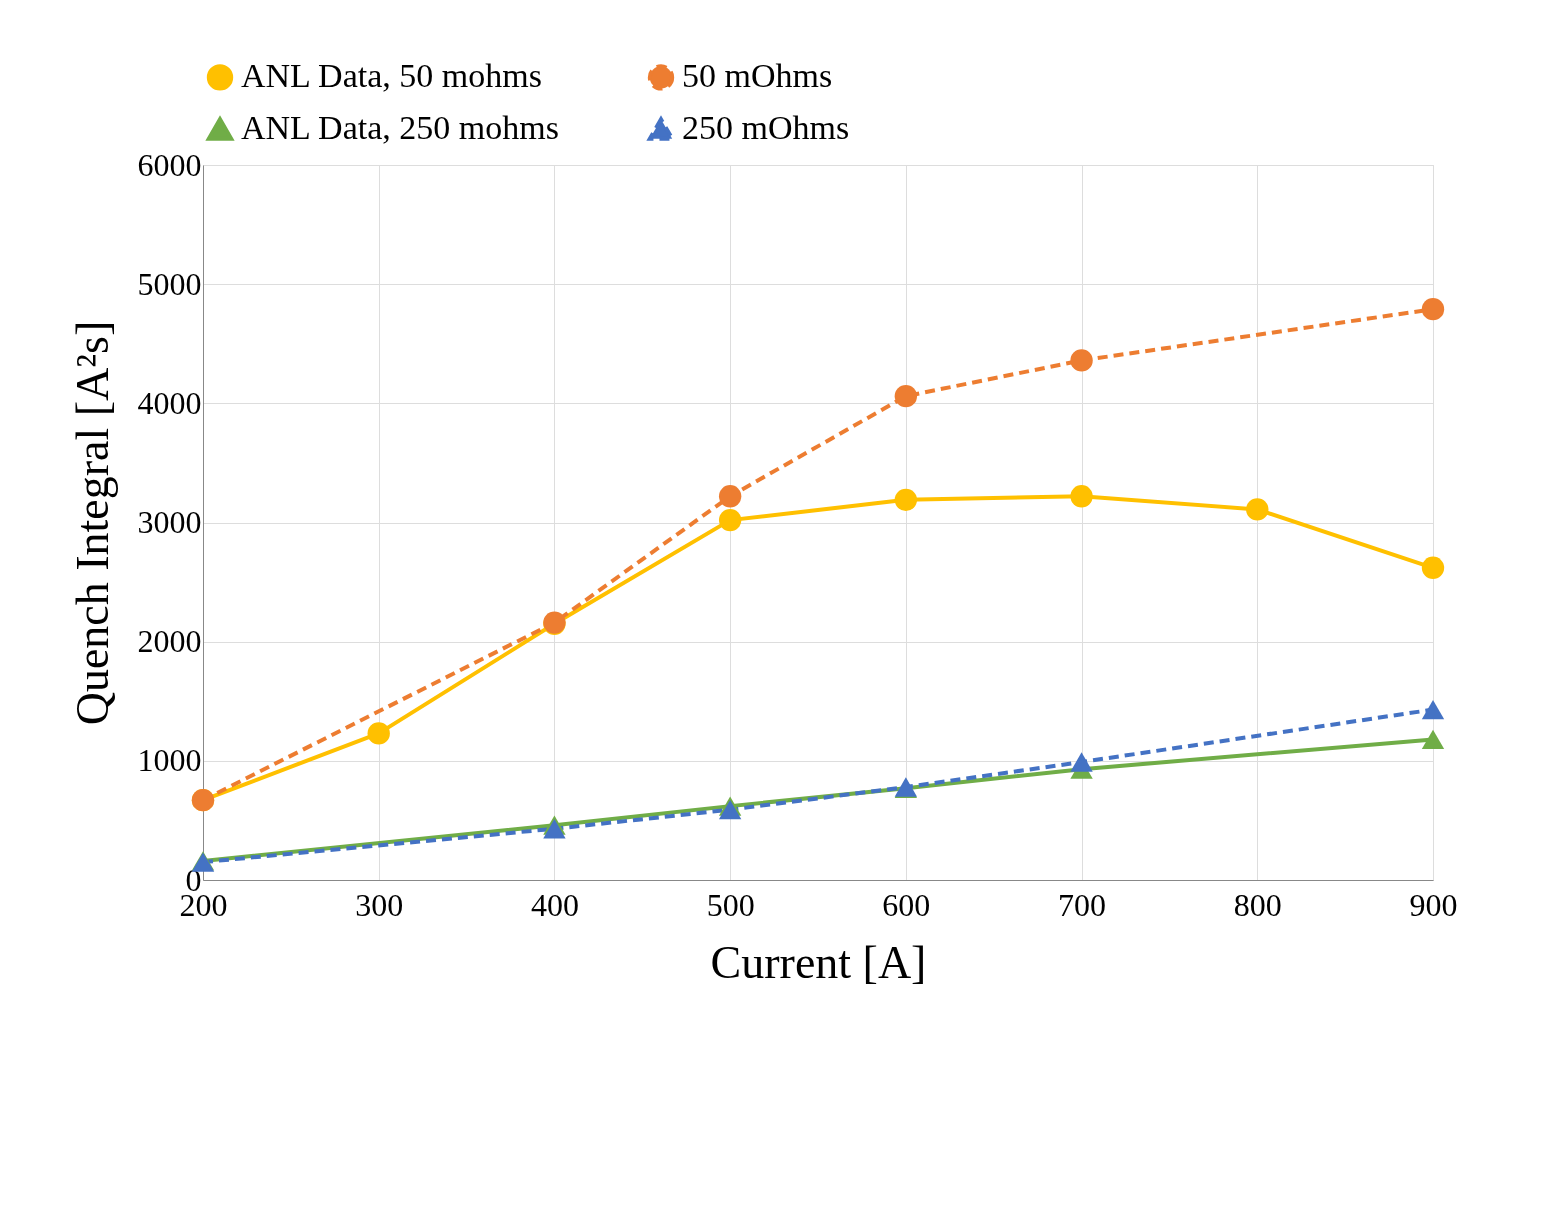  What do you see at coordinates (730, 904) in the screenshot?
I see `x-tick-label: 500` at bounding box center [730, 904].